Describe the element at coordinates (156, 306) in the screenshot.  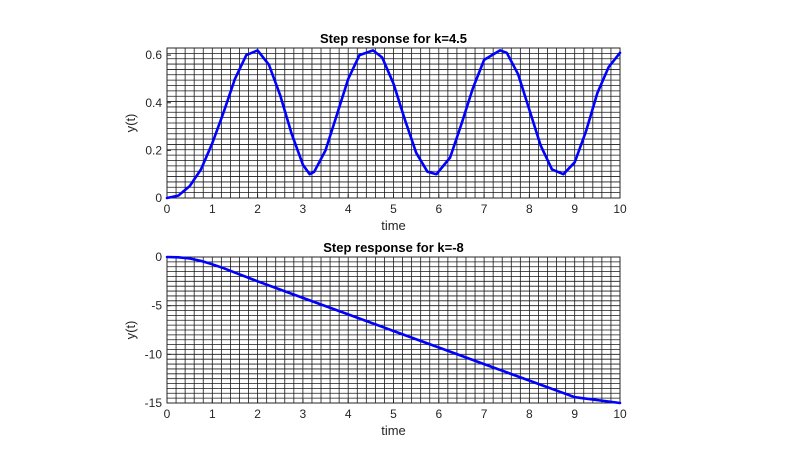
I see `y-tick-label: -5` at that location.